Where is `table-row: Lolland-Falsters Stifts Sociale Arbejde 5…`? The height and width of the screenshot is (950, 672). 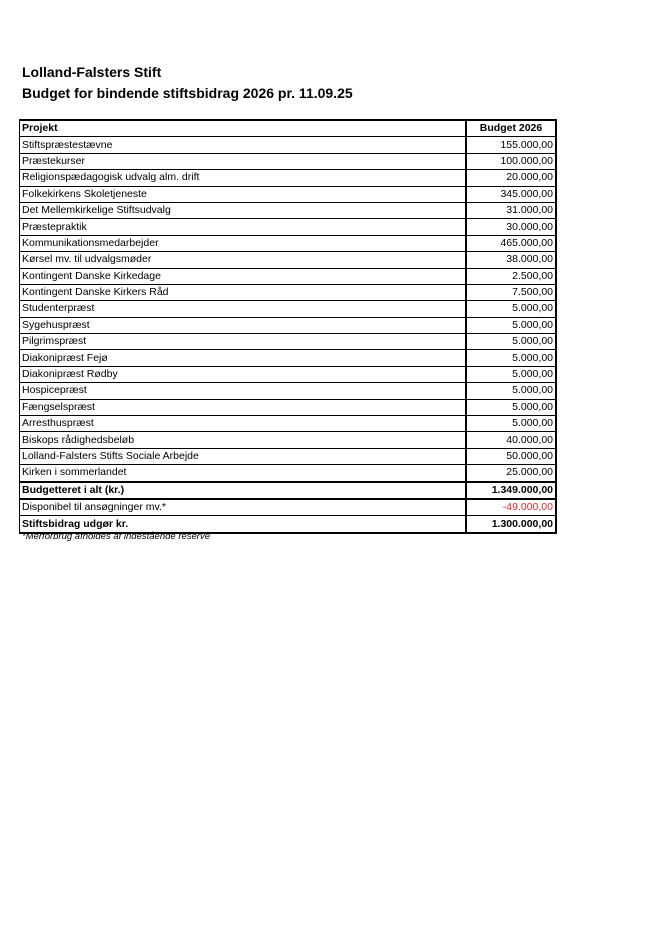 table-row: Lolland-Falsters Stifts Sociale Arbejde 5… is located at coordinates (288, 456).